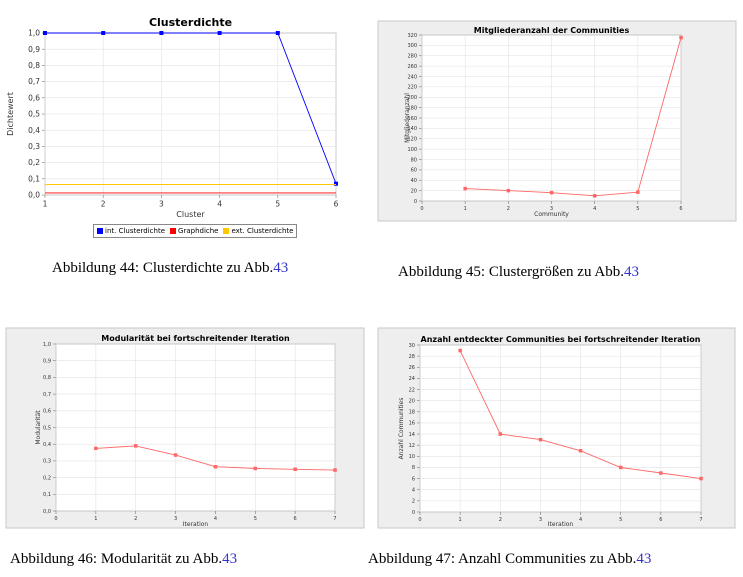 This screenshot has width=743, height=577. I want to click on y-tick-label: 0,2, so click(34, 162).